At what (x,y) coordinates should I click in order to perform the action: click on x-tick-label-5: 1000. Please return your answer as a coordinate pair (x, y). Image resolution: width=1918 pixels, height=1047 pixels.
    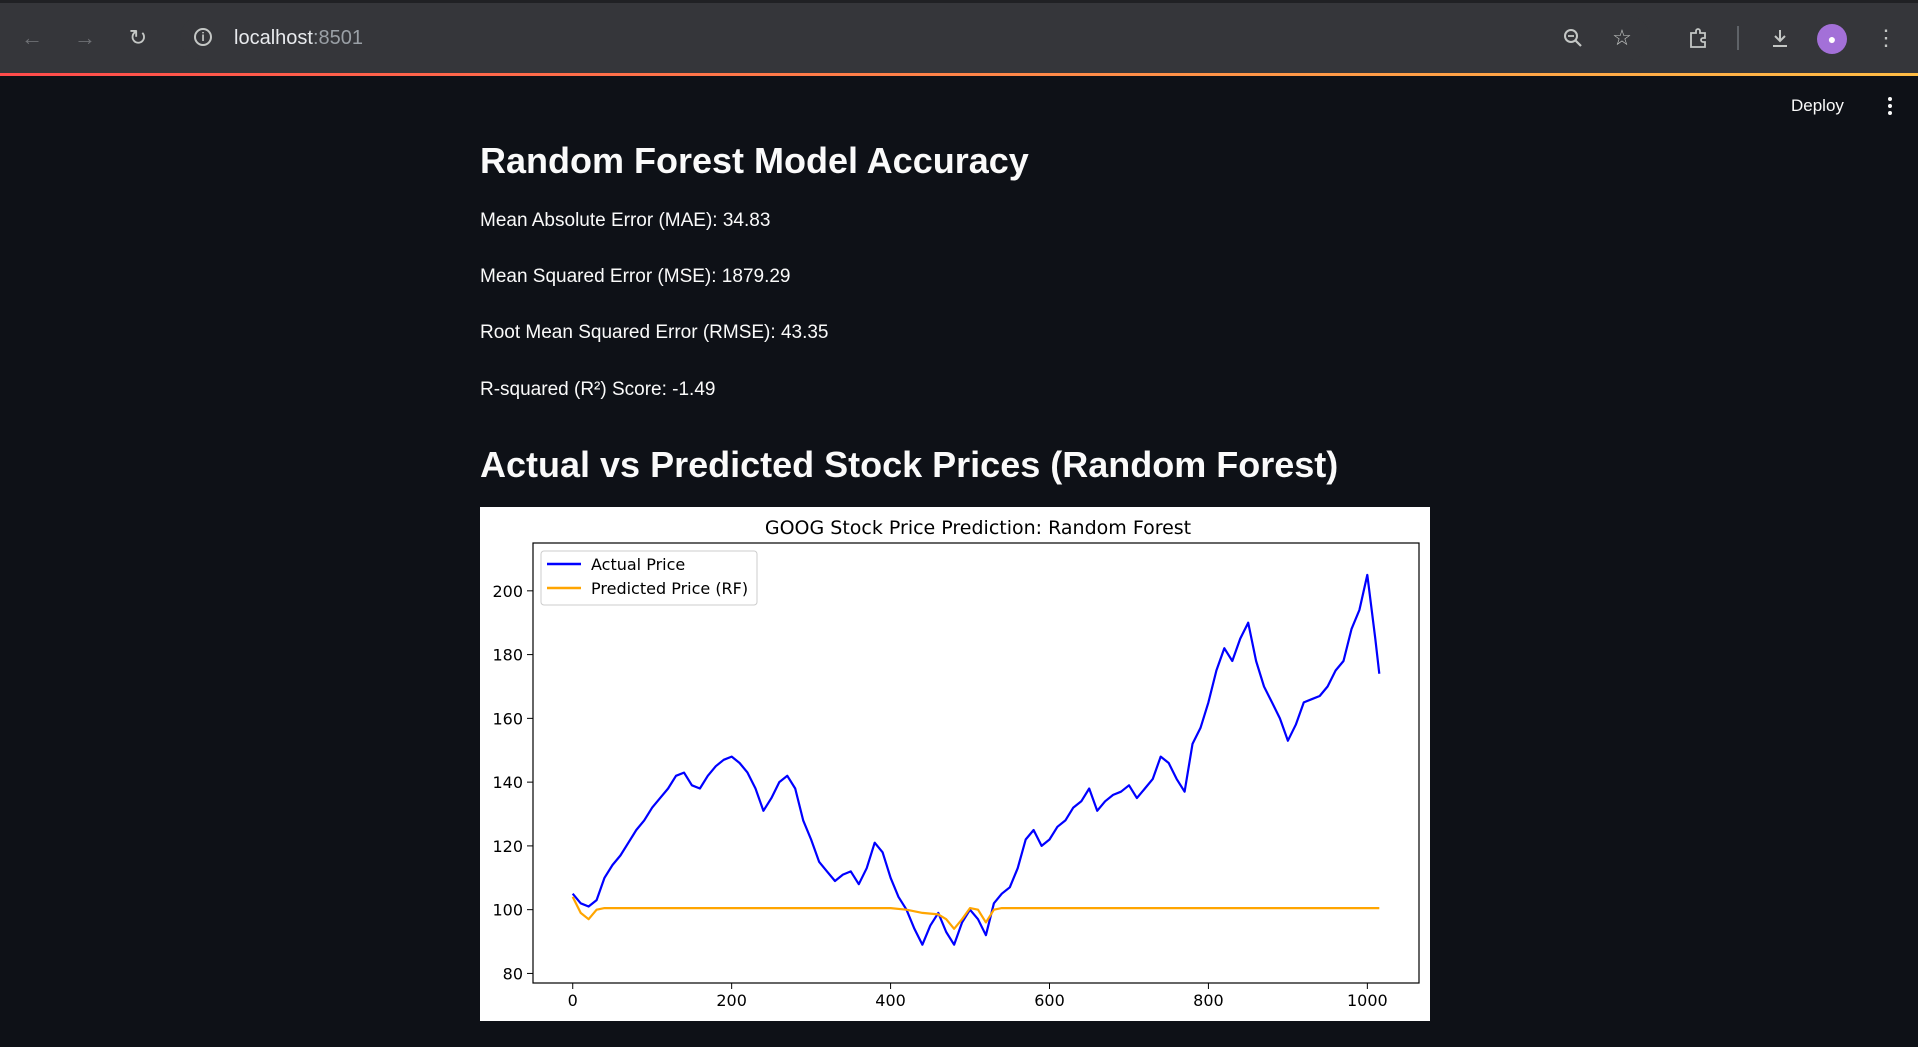
    Looking at the image, I should click on (1367, 1000).